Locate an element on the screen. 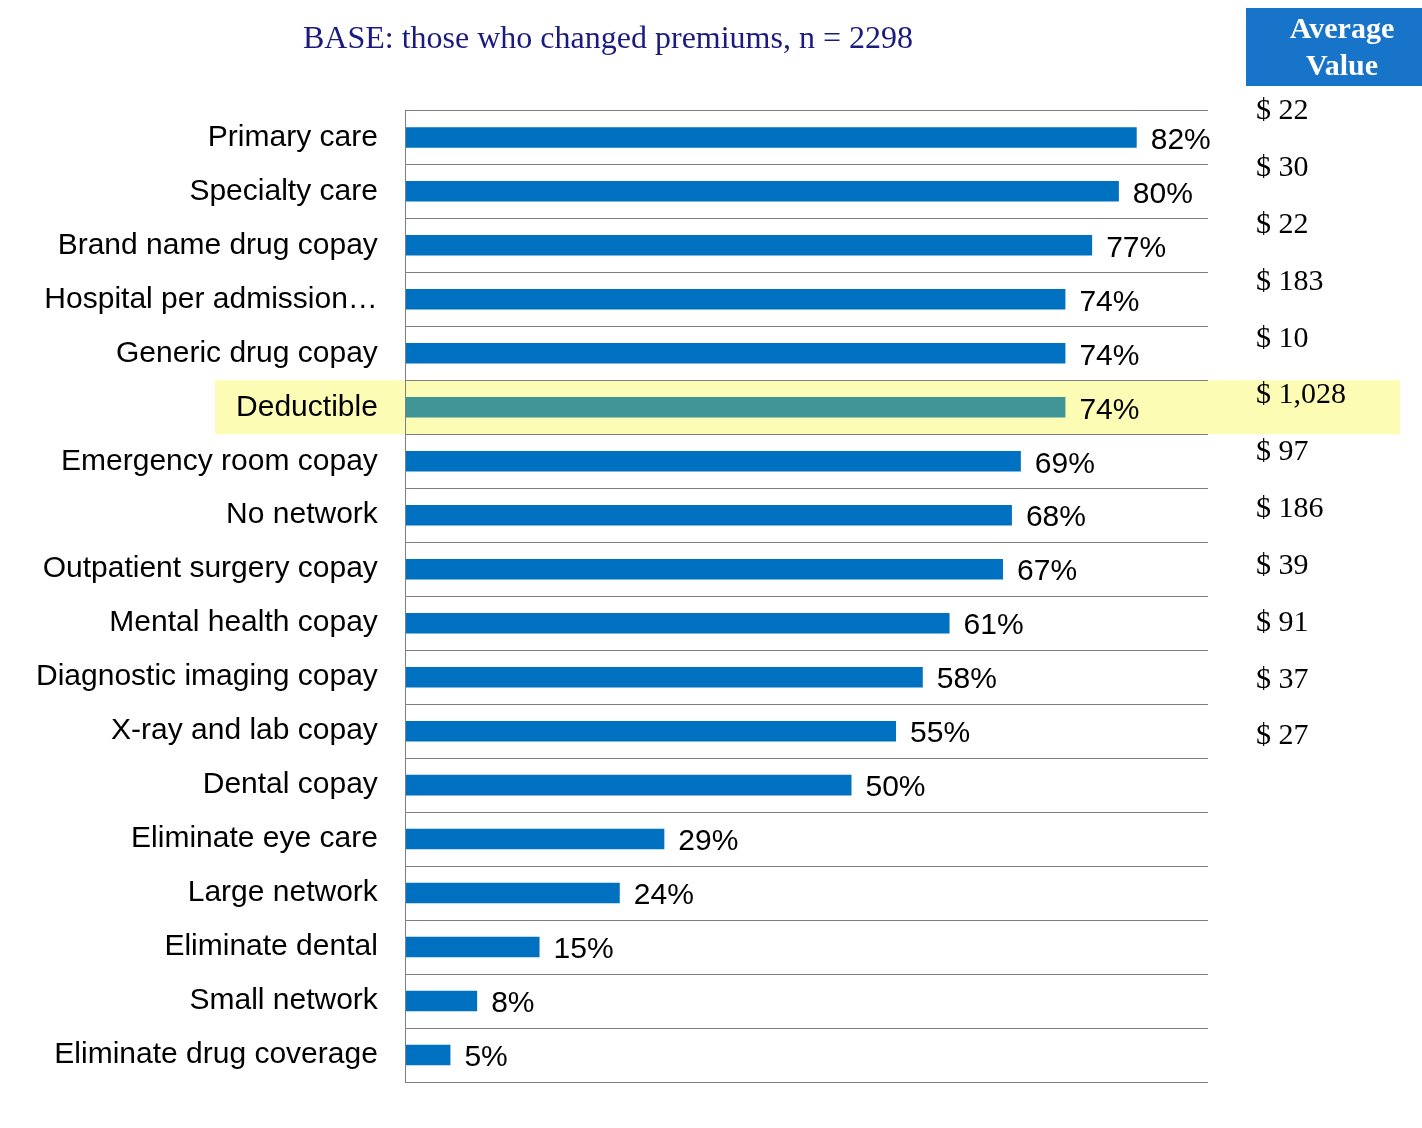 This screenshot has height=1128, width=1422. text: $ 27 is located at coordinates (1282, 734).